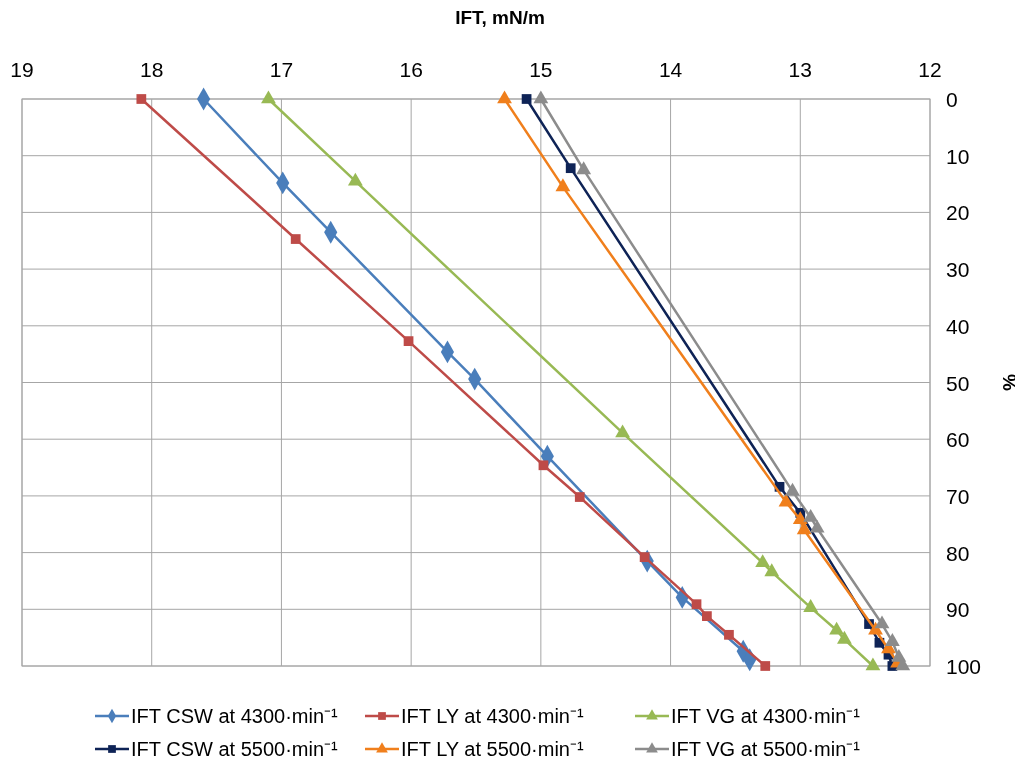 The image size is (1015, 776). I want to click on legend-label: IFT LY at 5500·min⁻¹, so click(492, 749).